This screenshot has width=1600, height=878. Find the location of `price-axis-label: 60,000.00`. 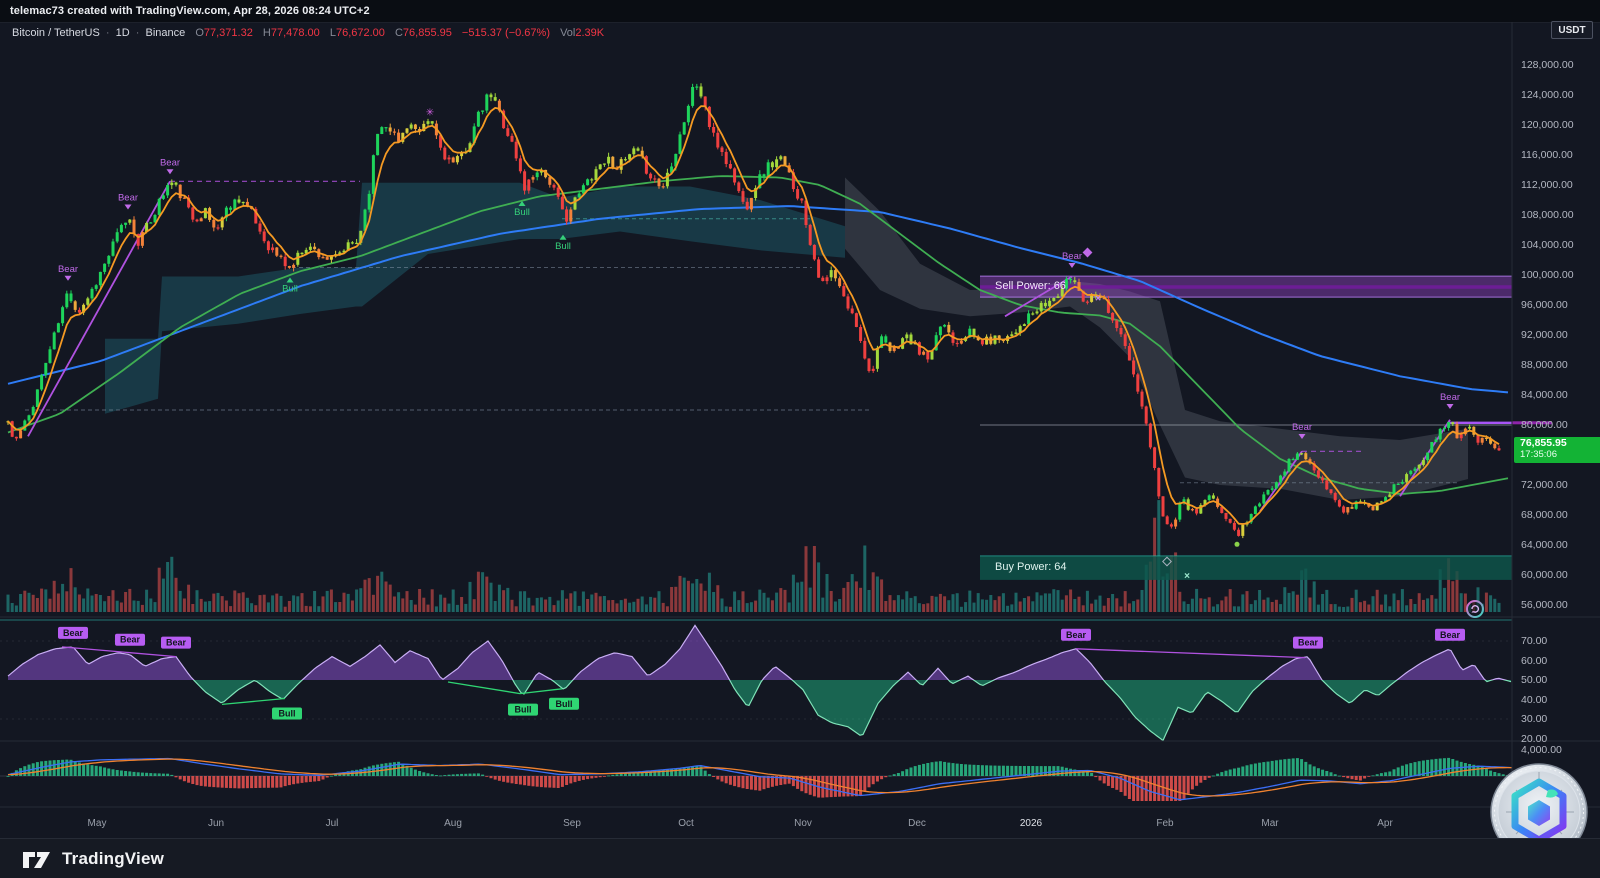

price-axis-label: 60,000.00 is located at coordinates (1544, 575).